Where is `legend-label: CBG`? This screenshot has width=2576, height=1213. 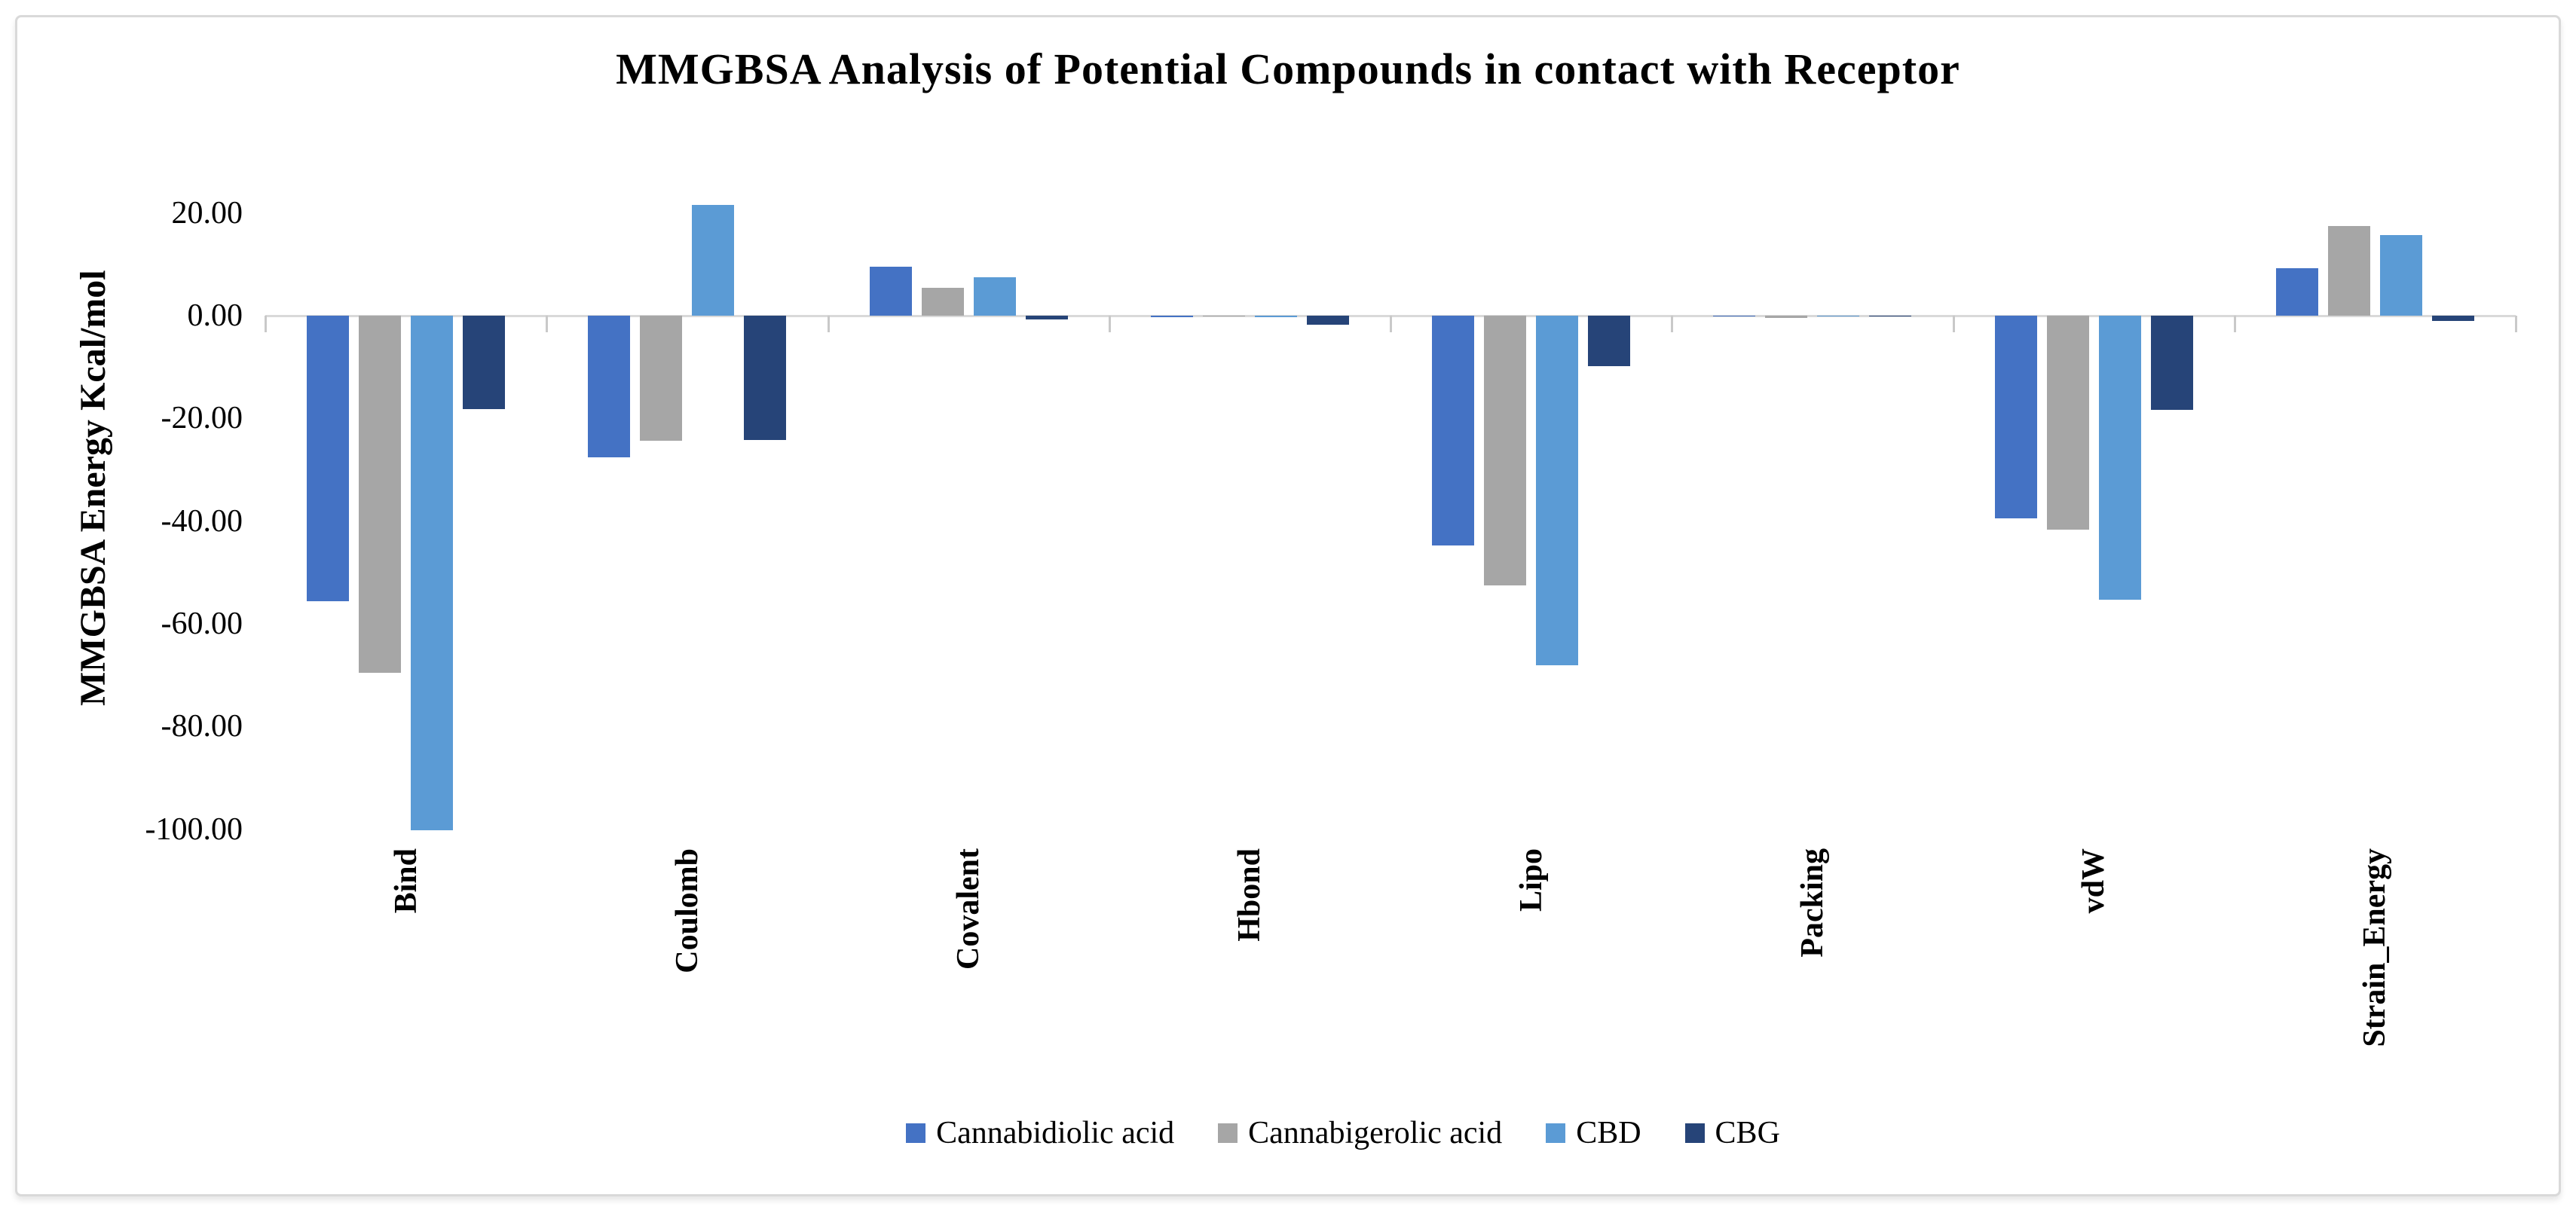 legend-label: CBG is located at coordinates (1747, 1133).